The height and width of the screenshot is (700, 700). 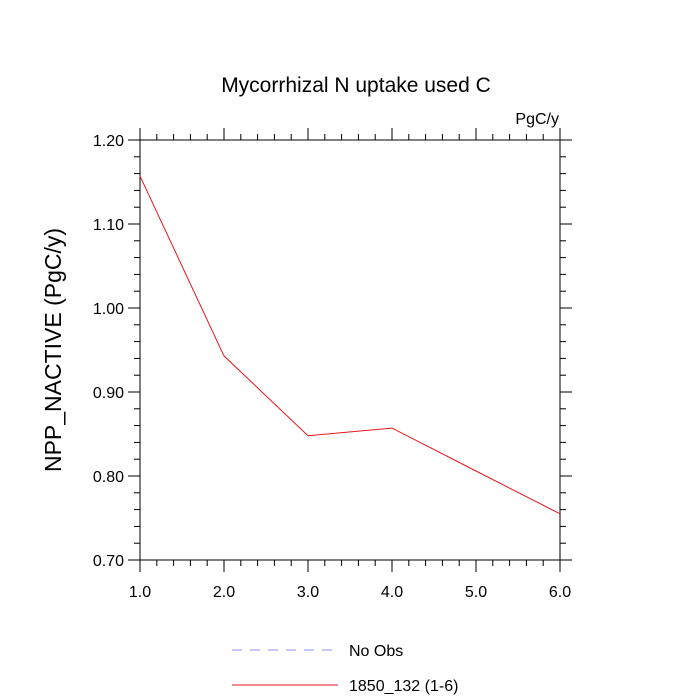 I want to click on y-tick-label: 0.80, so click(x=108, y=477).